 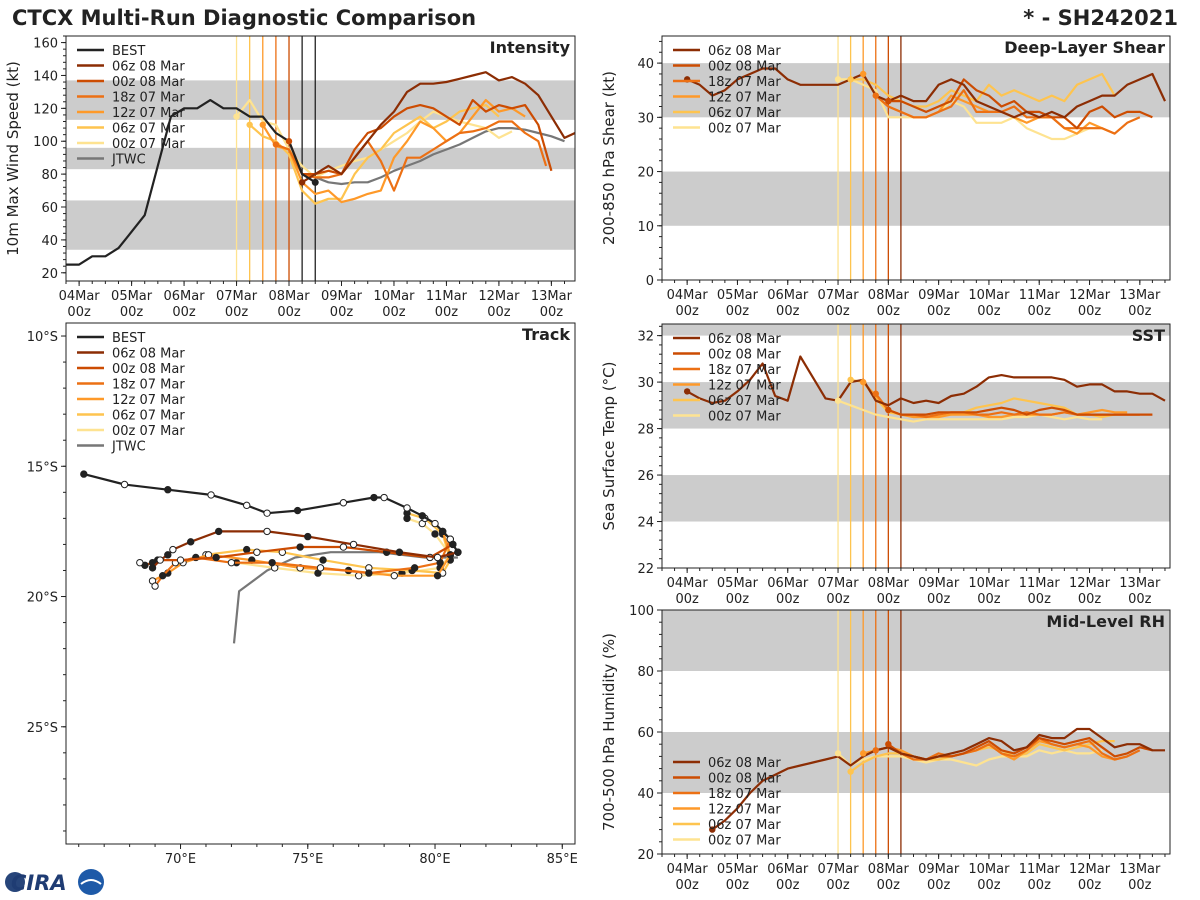 I want to click on cira-logo-globe-right, so click(x=91, y=882).